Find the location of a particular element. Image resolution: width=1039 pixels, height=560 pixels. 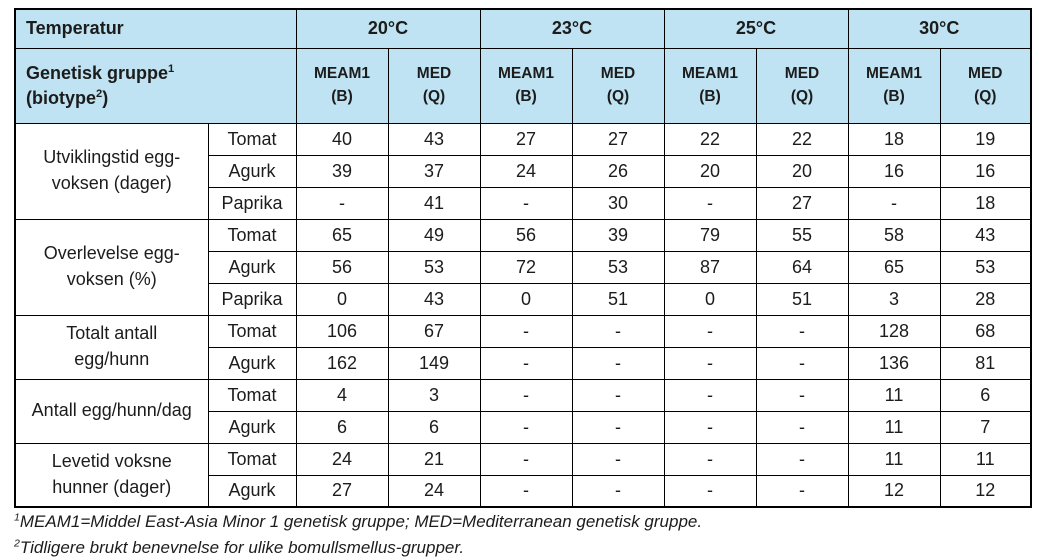

value-cell: 58 is located at coordinates (894, 235).